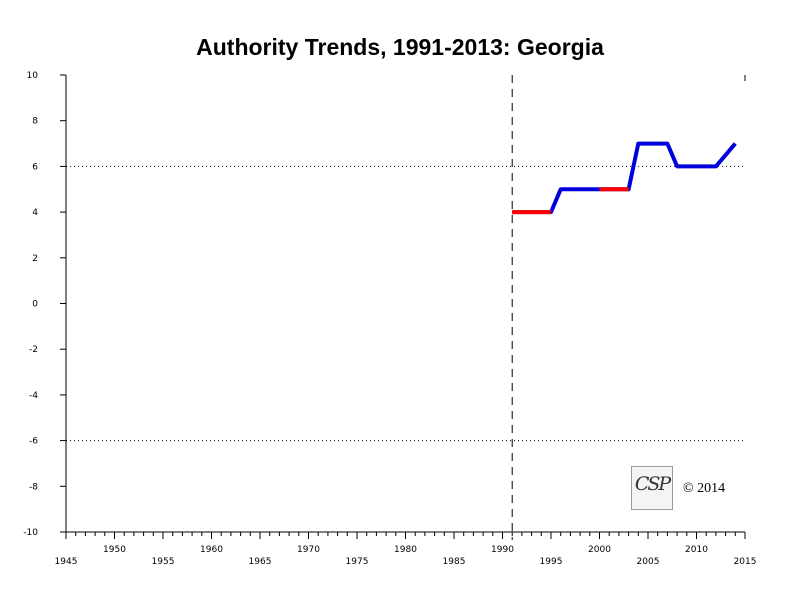 The width and height of the screenshot is (800, 600). I want to click on x-tick-label: 2000, so click(599, 550).